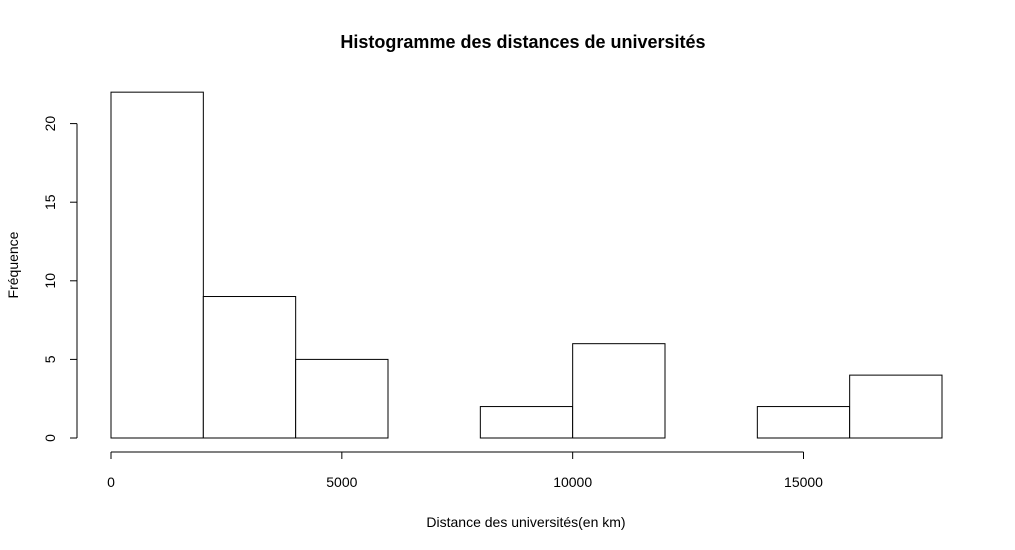  What do you see at coordinates (111, 482) in the screenshot?
I see `x-tick-label-0: 0` at bounding box center [111, 482].